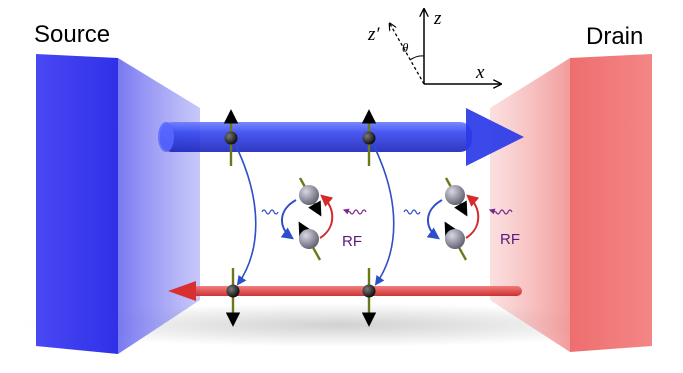  Describe the element at coordinates (357, 291) in the screenshot. I see `bottom-channel-tube` at that location.